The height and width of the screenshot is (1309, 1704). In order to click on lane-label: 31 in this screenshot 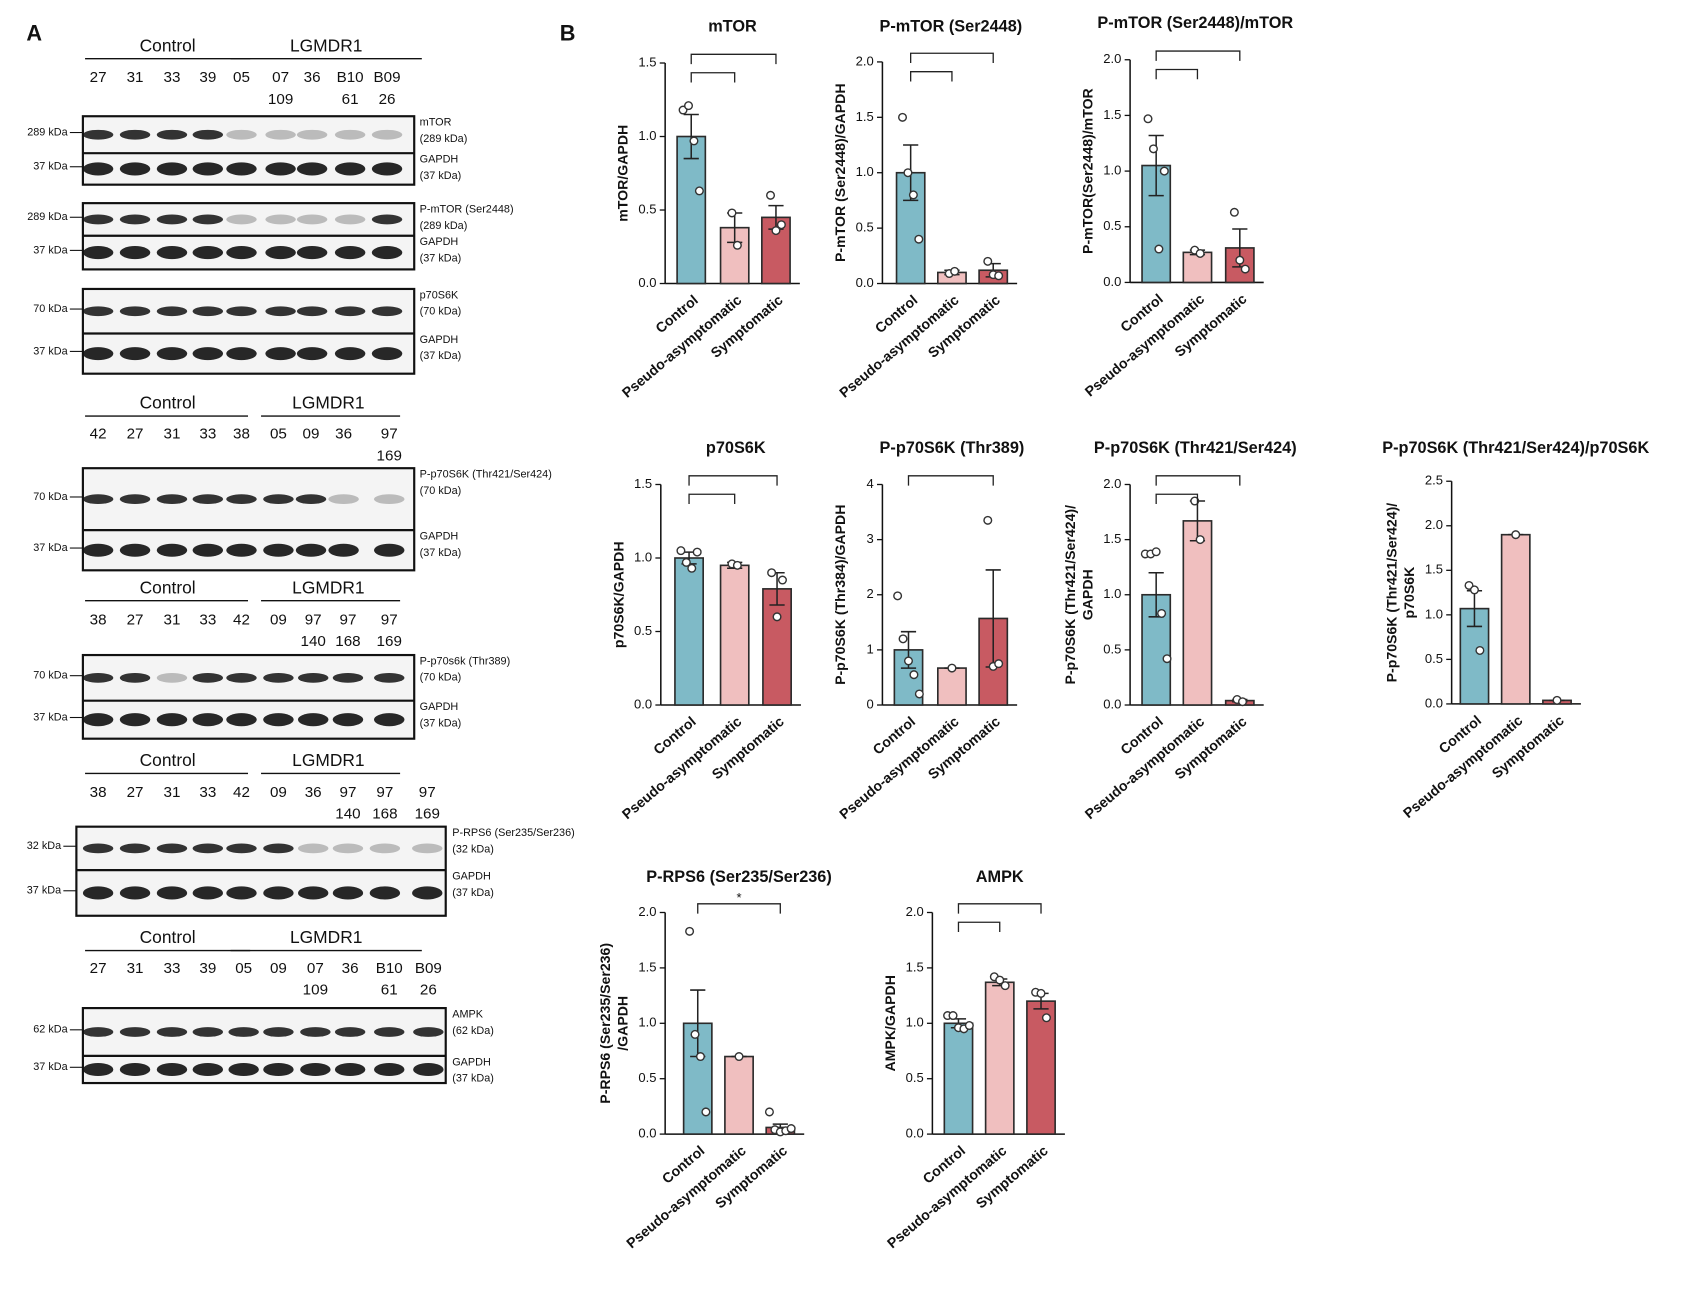, I will do `click(172, 619)`.